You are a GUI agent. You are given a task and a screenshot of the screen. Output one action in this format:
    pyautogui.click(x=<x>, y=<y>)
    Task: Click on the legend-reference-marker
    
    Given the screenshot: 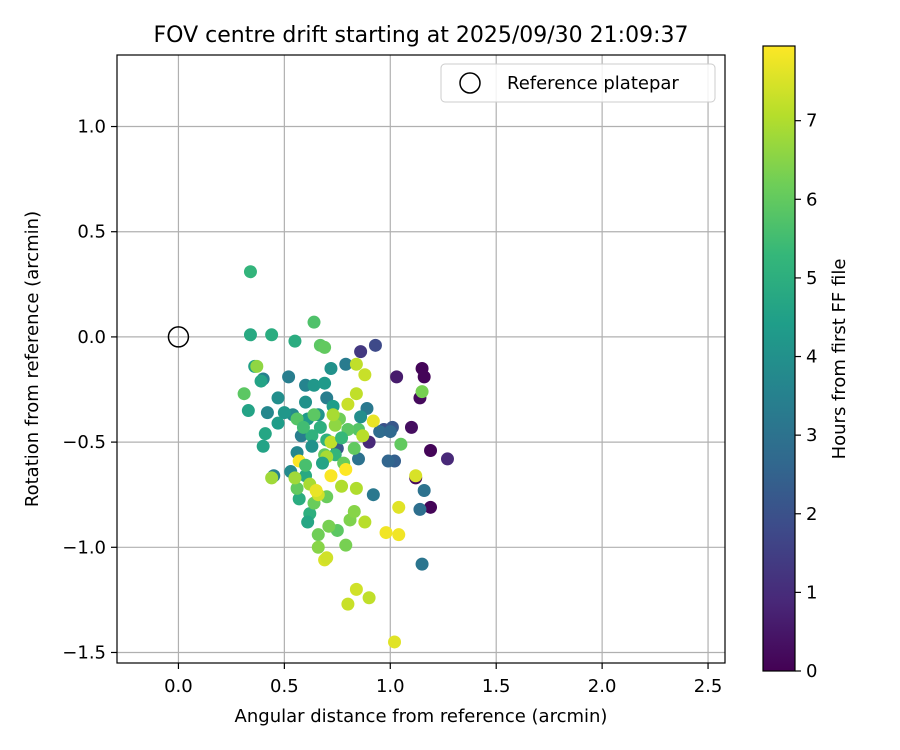 What is the action you would take?
    pyautogui.click(x=470, y=83)
    